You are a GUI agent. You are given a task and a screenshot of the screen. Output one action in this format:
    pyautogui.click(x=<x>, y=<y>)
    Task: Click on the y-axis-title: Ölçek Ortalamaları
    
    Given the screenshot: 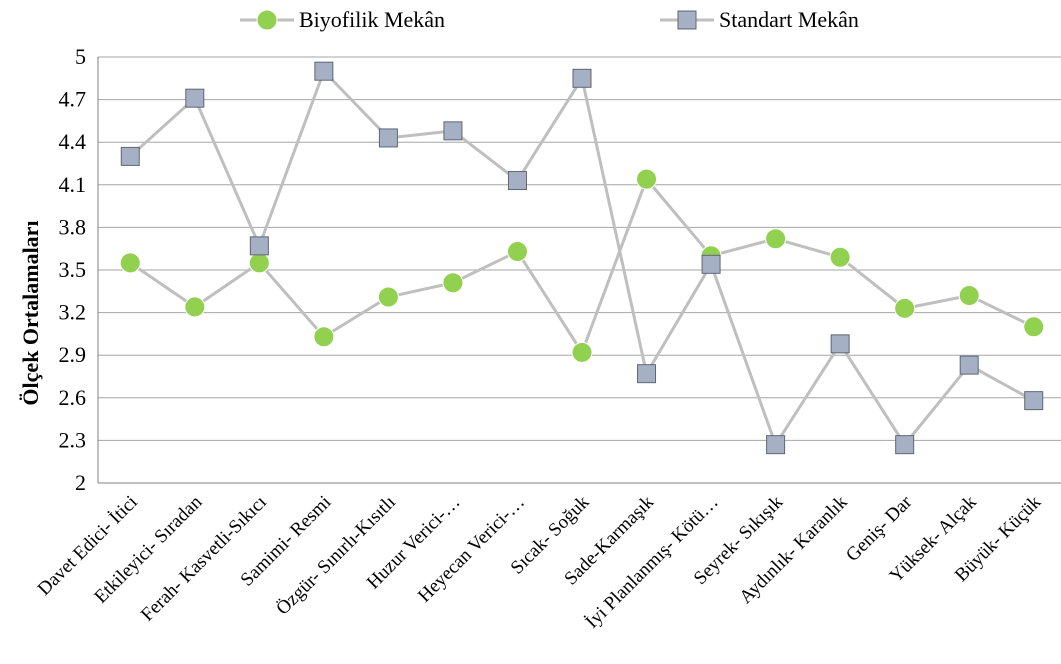 What is the action you would take?
    pyautogui.click(x=30, y=312)
    